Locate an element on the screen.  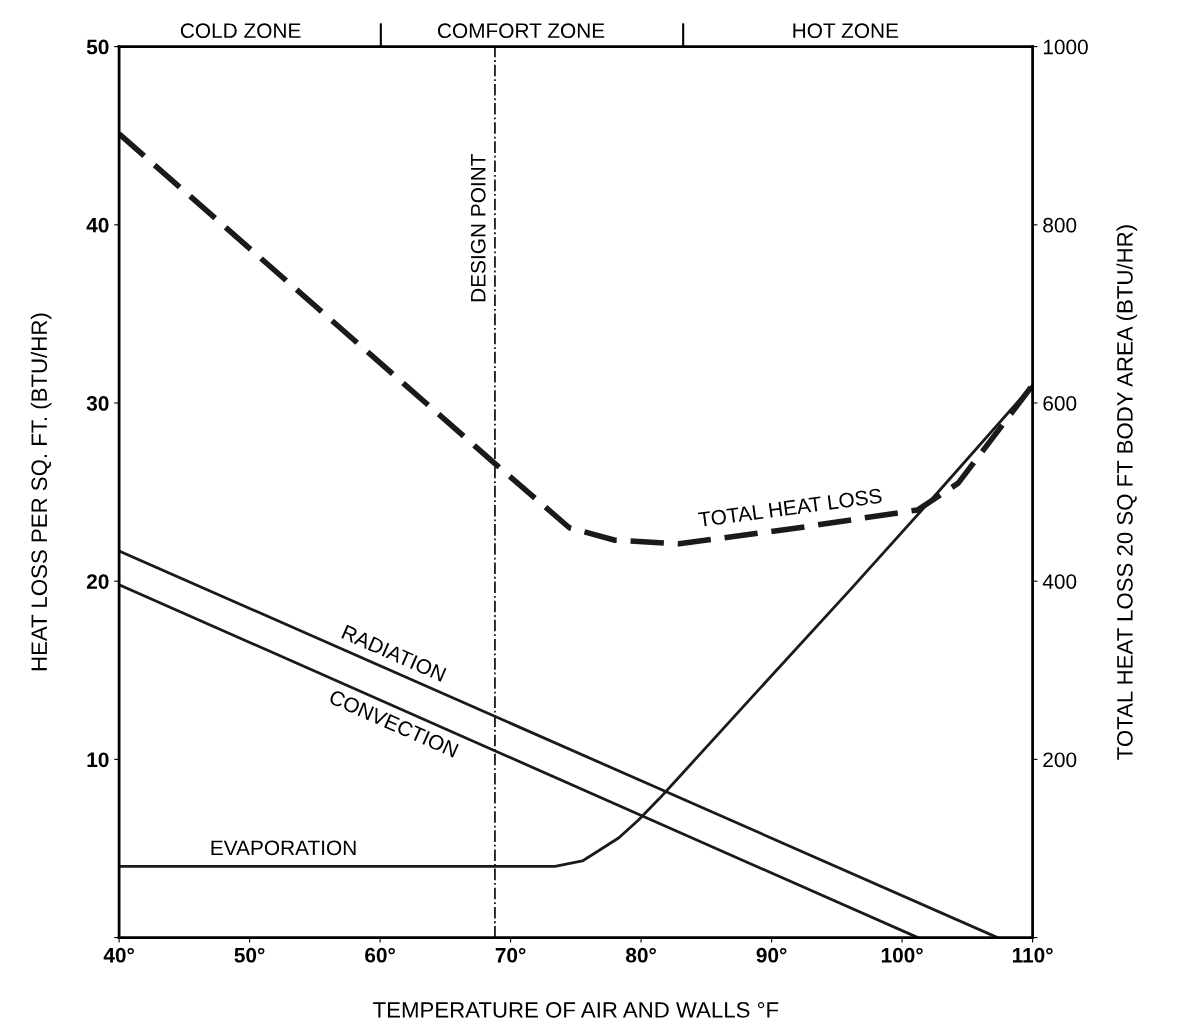
text: COLD ZONE is located at coordinates (240, 31).